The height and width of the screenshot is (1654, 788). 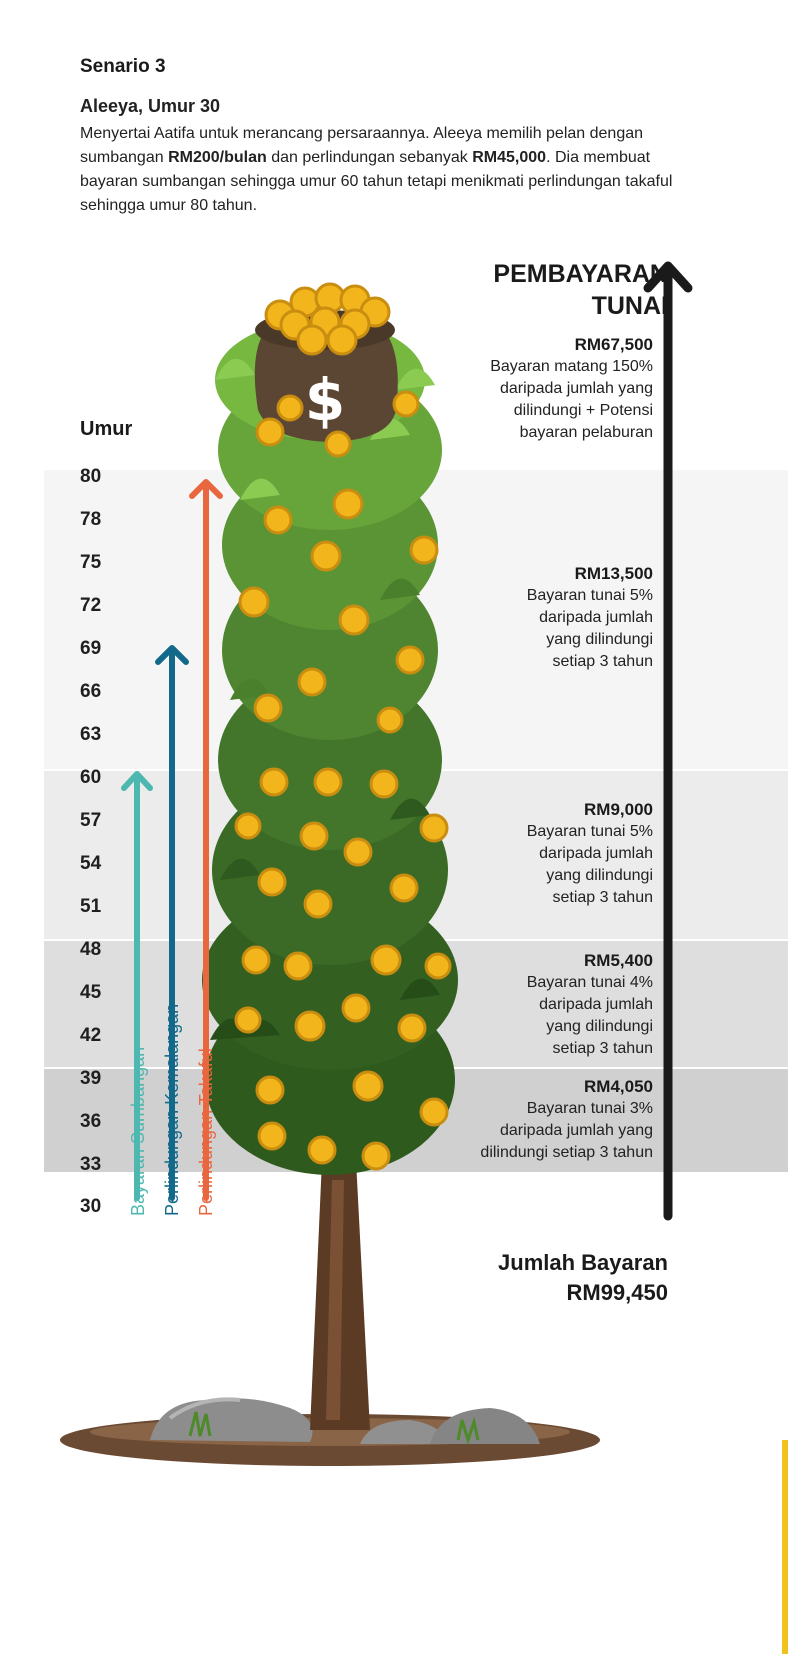 What do you see at coordinates (629, 306) in the screenshot?
I see `payout-heading-line: TUNAI` at bounding box center [629, 306].